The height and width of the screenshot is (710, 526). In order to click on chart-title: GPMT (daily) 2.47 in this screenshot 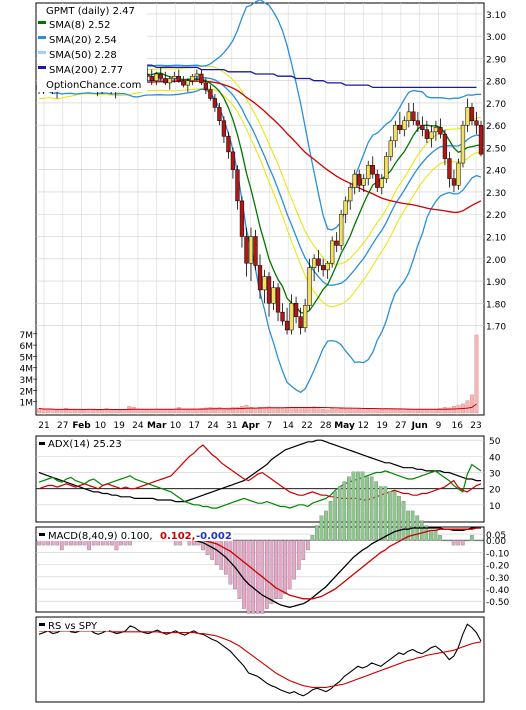, I will do `click(90, 11)`.